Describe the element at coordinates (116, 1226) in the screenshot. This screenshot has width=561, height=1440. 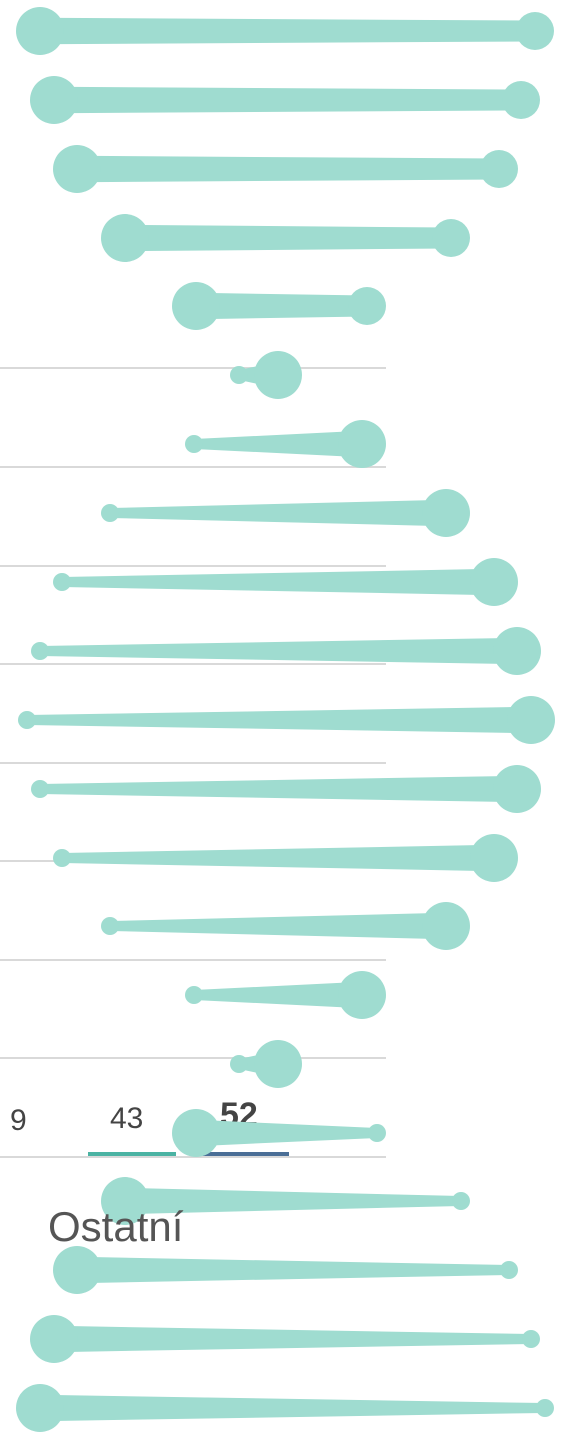
I see `row-label: Ostatní` at that location.